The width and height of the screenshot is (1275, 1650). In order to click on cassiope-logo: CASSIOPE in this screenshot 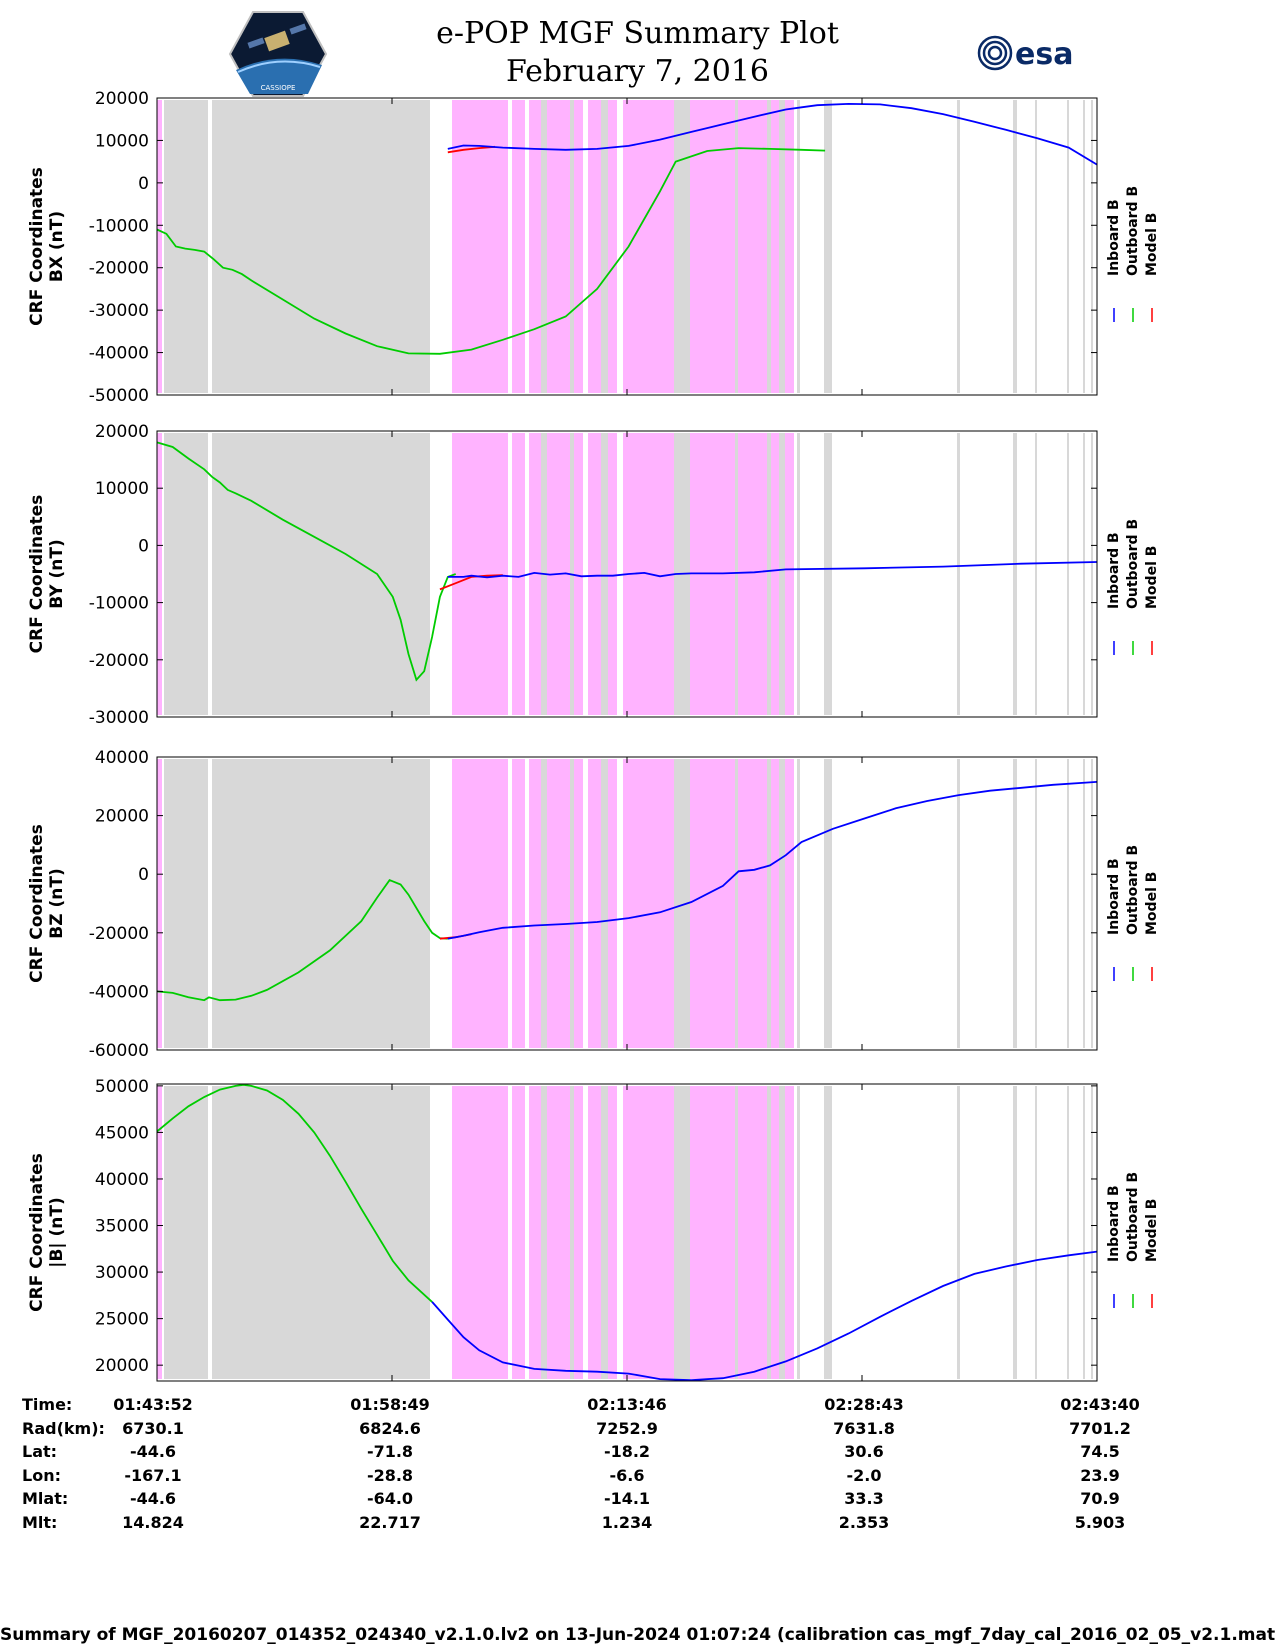, I will do `click(278, 54)`.